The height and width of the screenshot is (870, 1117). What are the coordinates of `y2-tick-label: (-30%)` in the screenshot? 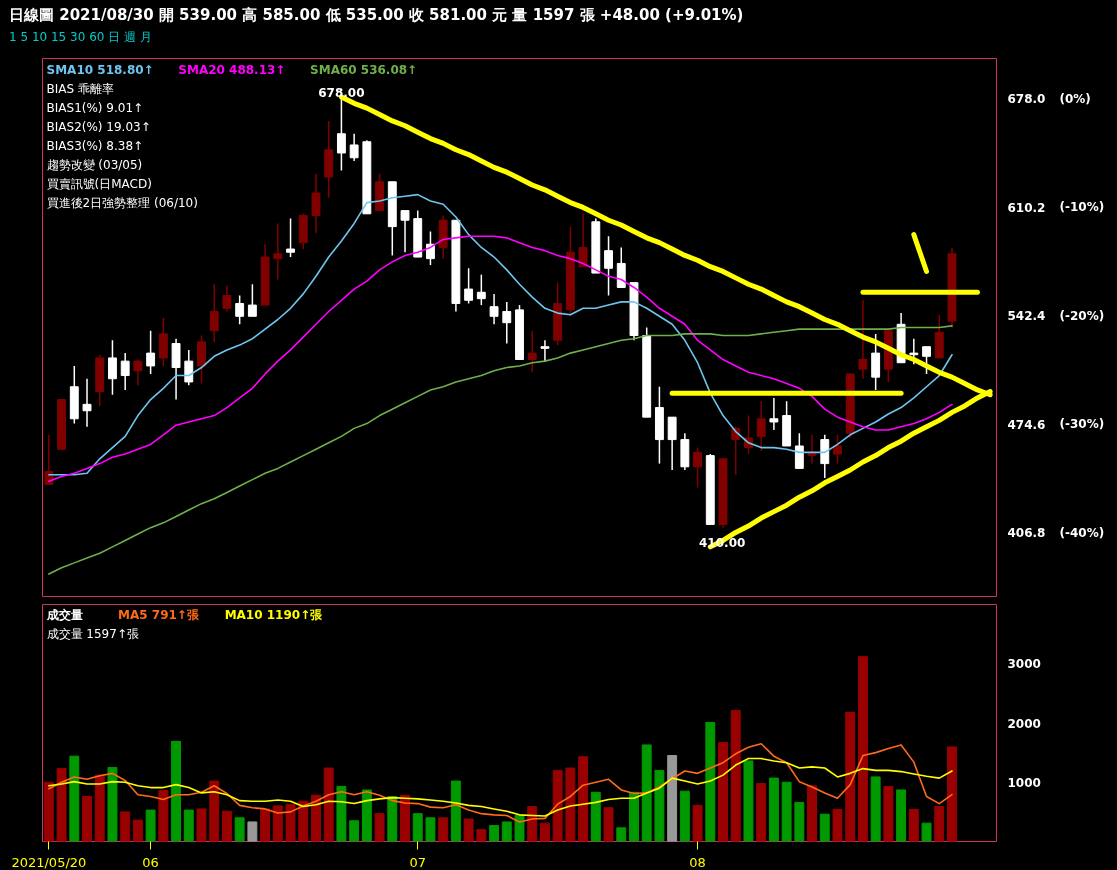 It's located at (1082, 424).